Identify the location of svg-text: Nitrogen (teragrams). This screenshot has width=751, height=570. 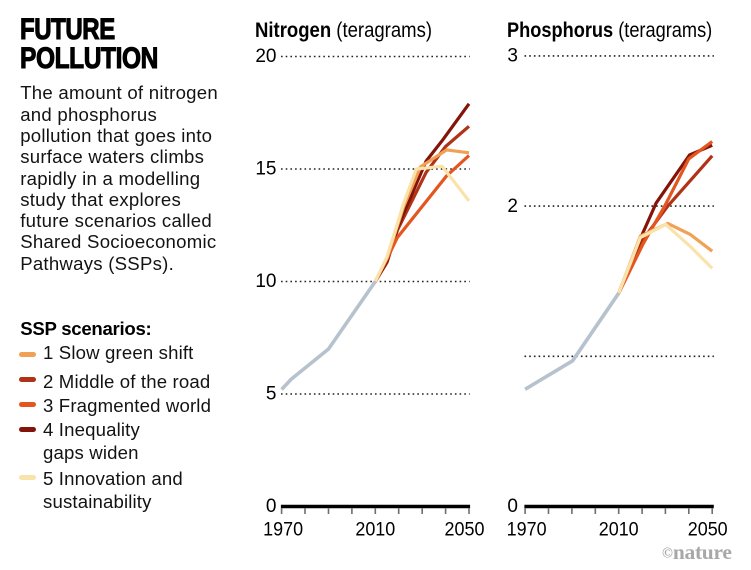
(343, 30).